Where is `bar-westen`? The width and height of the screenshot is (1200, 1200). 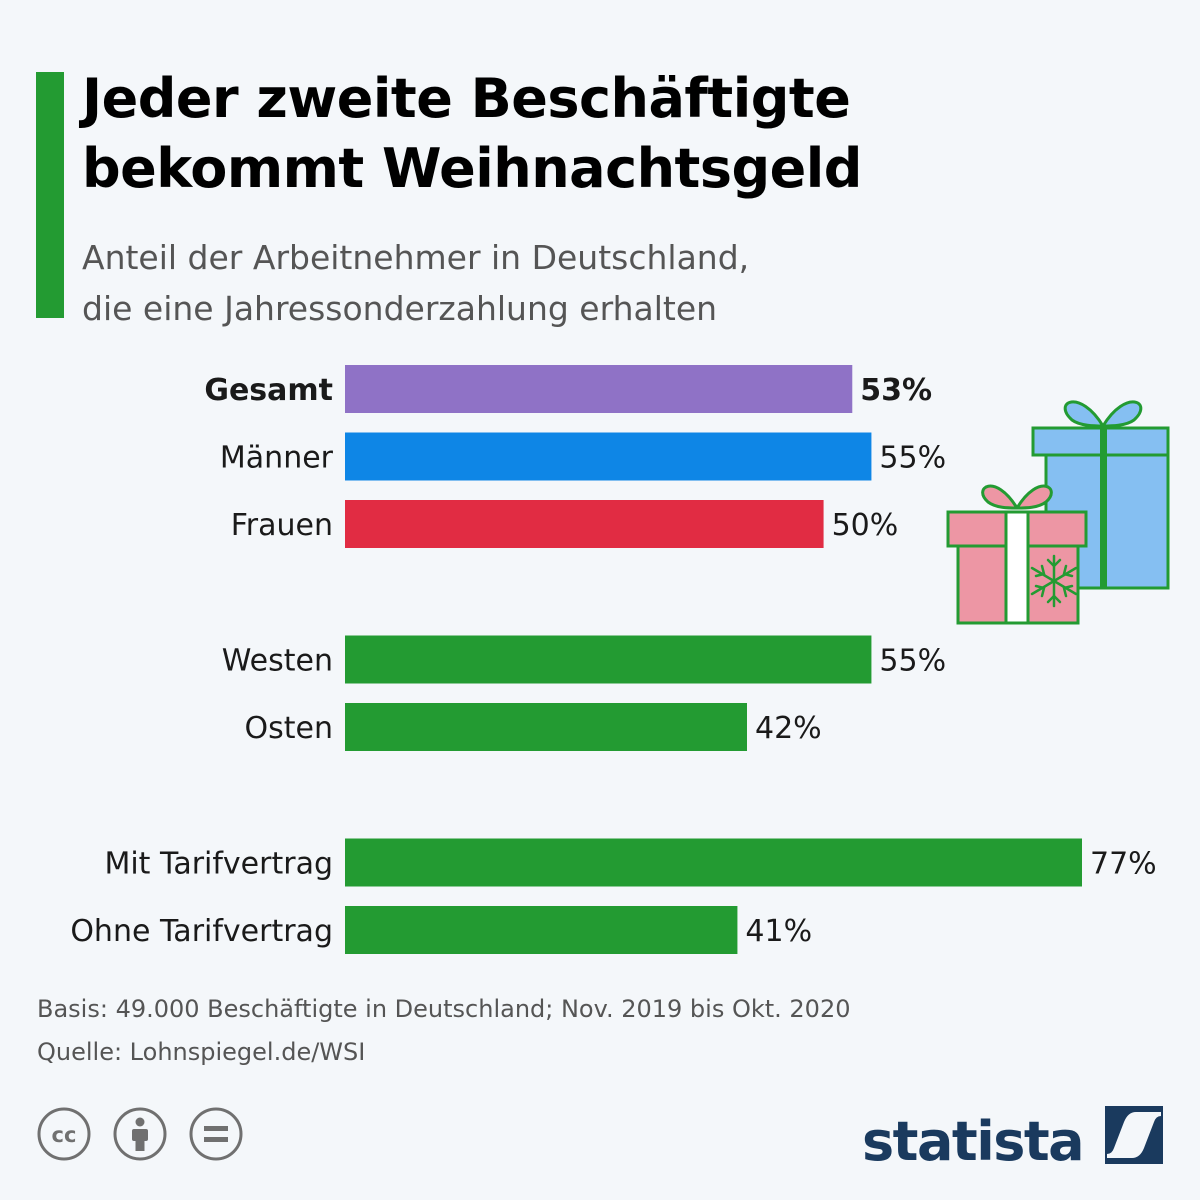
bar-westen is located at coordinates (608, 659).